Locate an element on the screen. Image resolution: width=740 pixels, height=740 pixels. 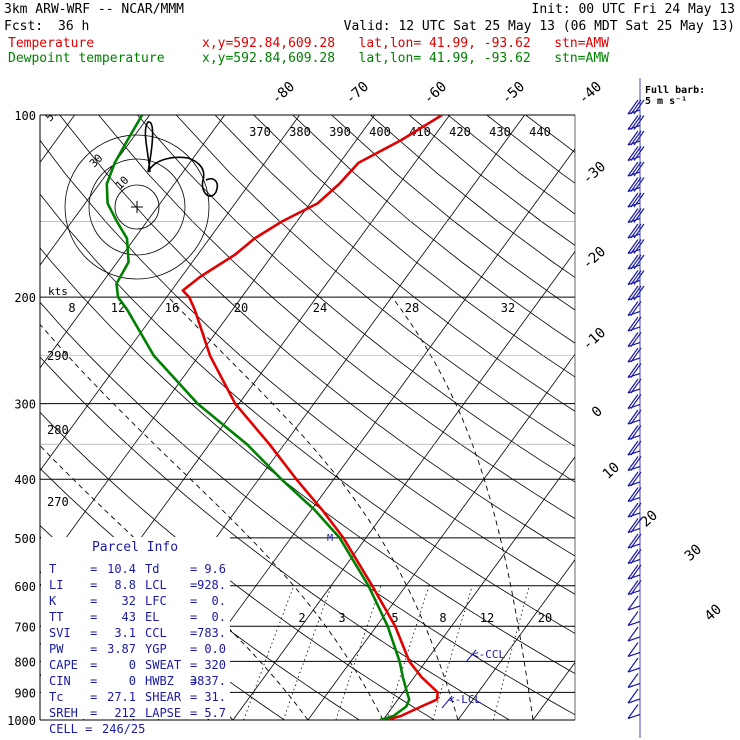
parcel-param-value: 32 is located at coordinates (129, 601).